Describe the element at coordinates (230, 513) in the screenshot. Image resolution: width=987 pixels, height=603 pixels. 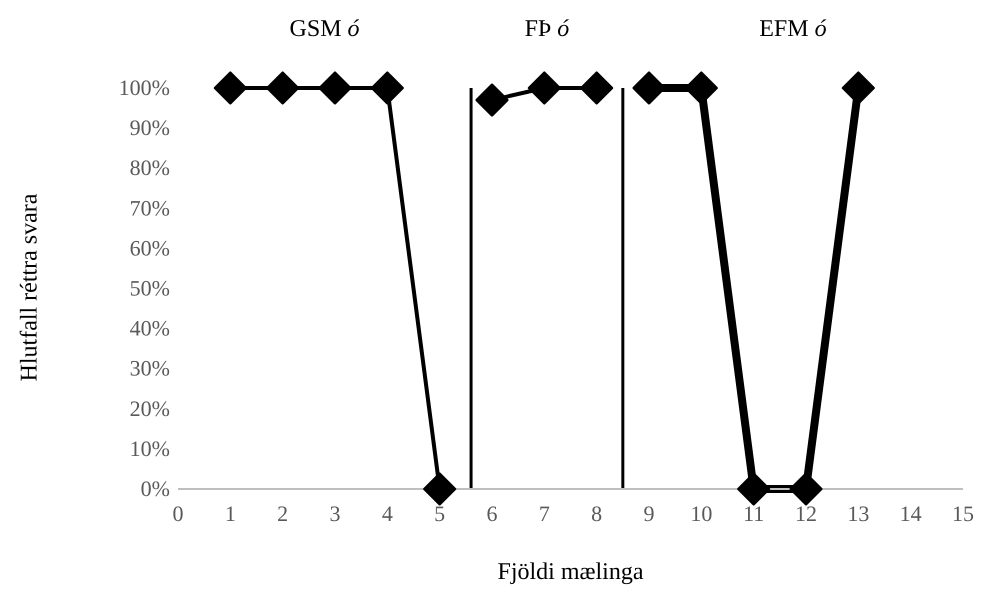
I see `x-tick-label: 1` at that location.